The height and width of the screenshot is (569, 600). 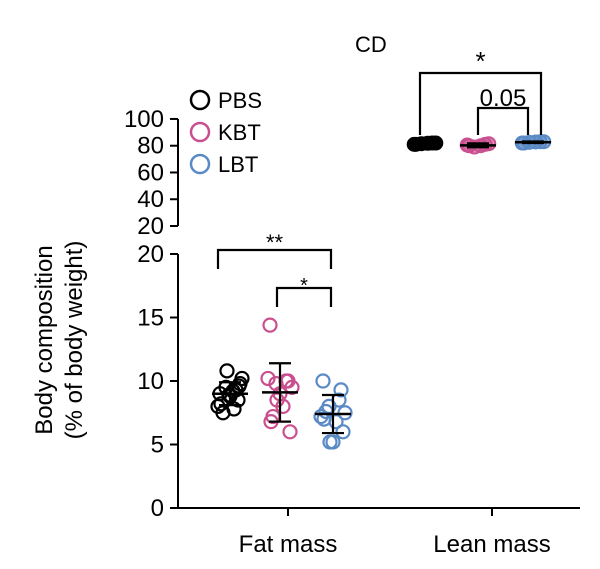 What do you see at coordinates (150, 199) in the screenshot?
I see `upper-y-tick-label: 40` at bounding box center [150, 199].